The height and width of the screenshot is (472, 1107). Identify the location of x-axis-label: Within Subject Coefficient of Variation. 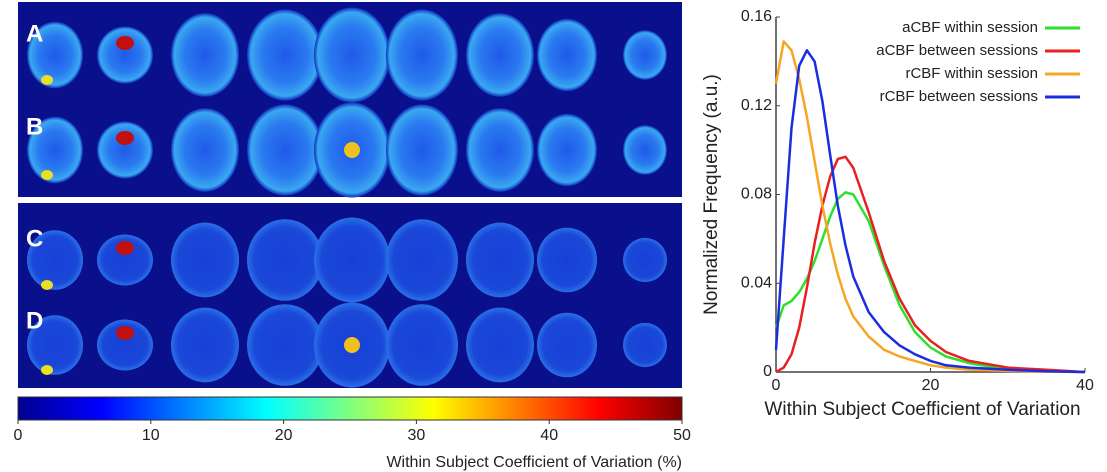
(922, 409).